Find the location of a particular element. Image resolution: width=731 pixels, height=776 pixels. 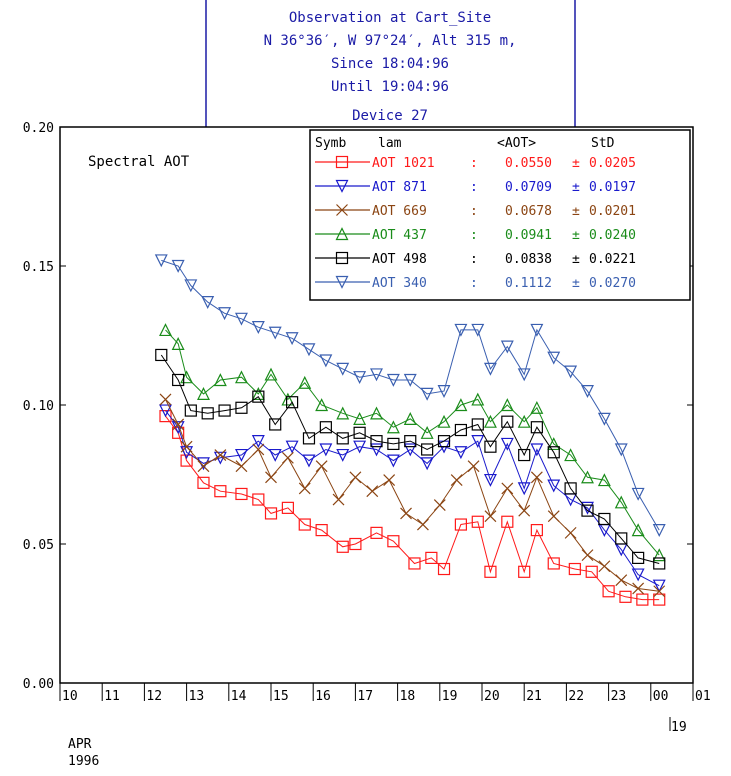

x-tick-label: 20 is located at coordinates (492, 696).